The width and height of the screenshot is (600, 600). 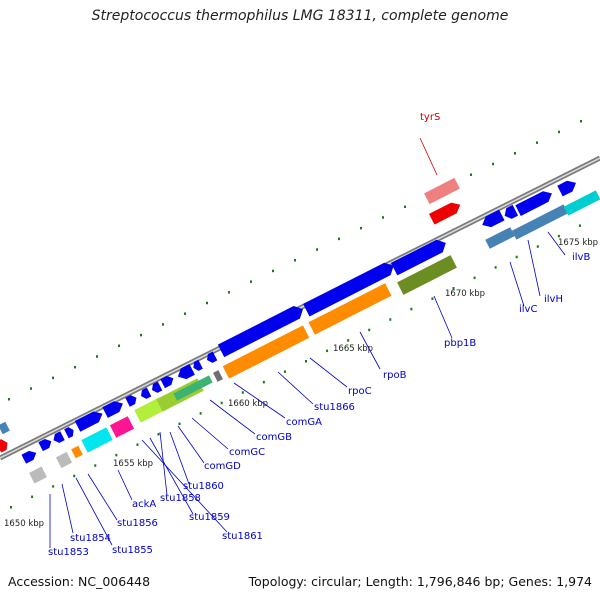 I want to click on tyrs-gene, so click(x=442, y=191).